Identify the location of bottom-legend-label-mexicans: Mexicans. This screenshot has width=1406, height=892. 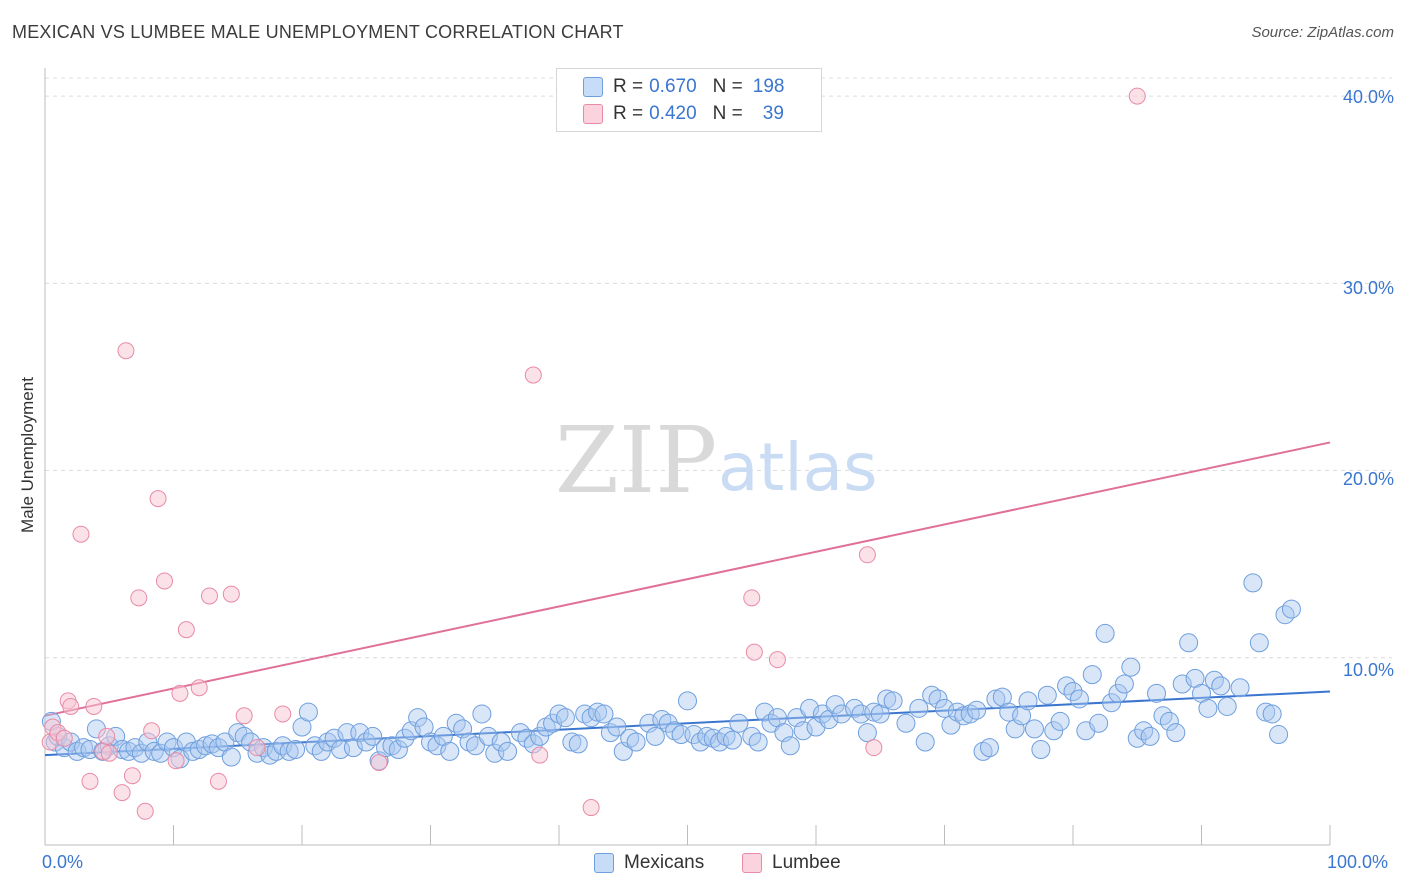
(664, 862).